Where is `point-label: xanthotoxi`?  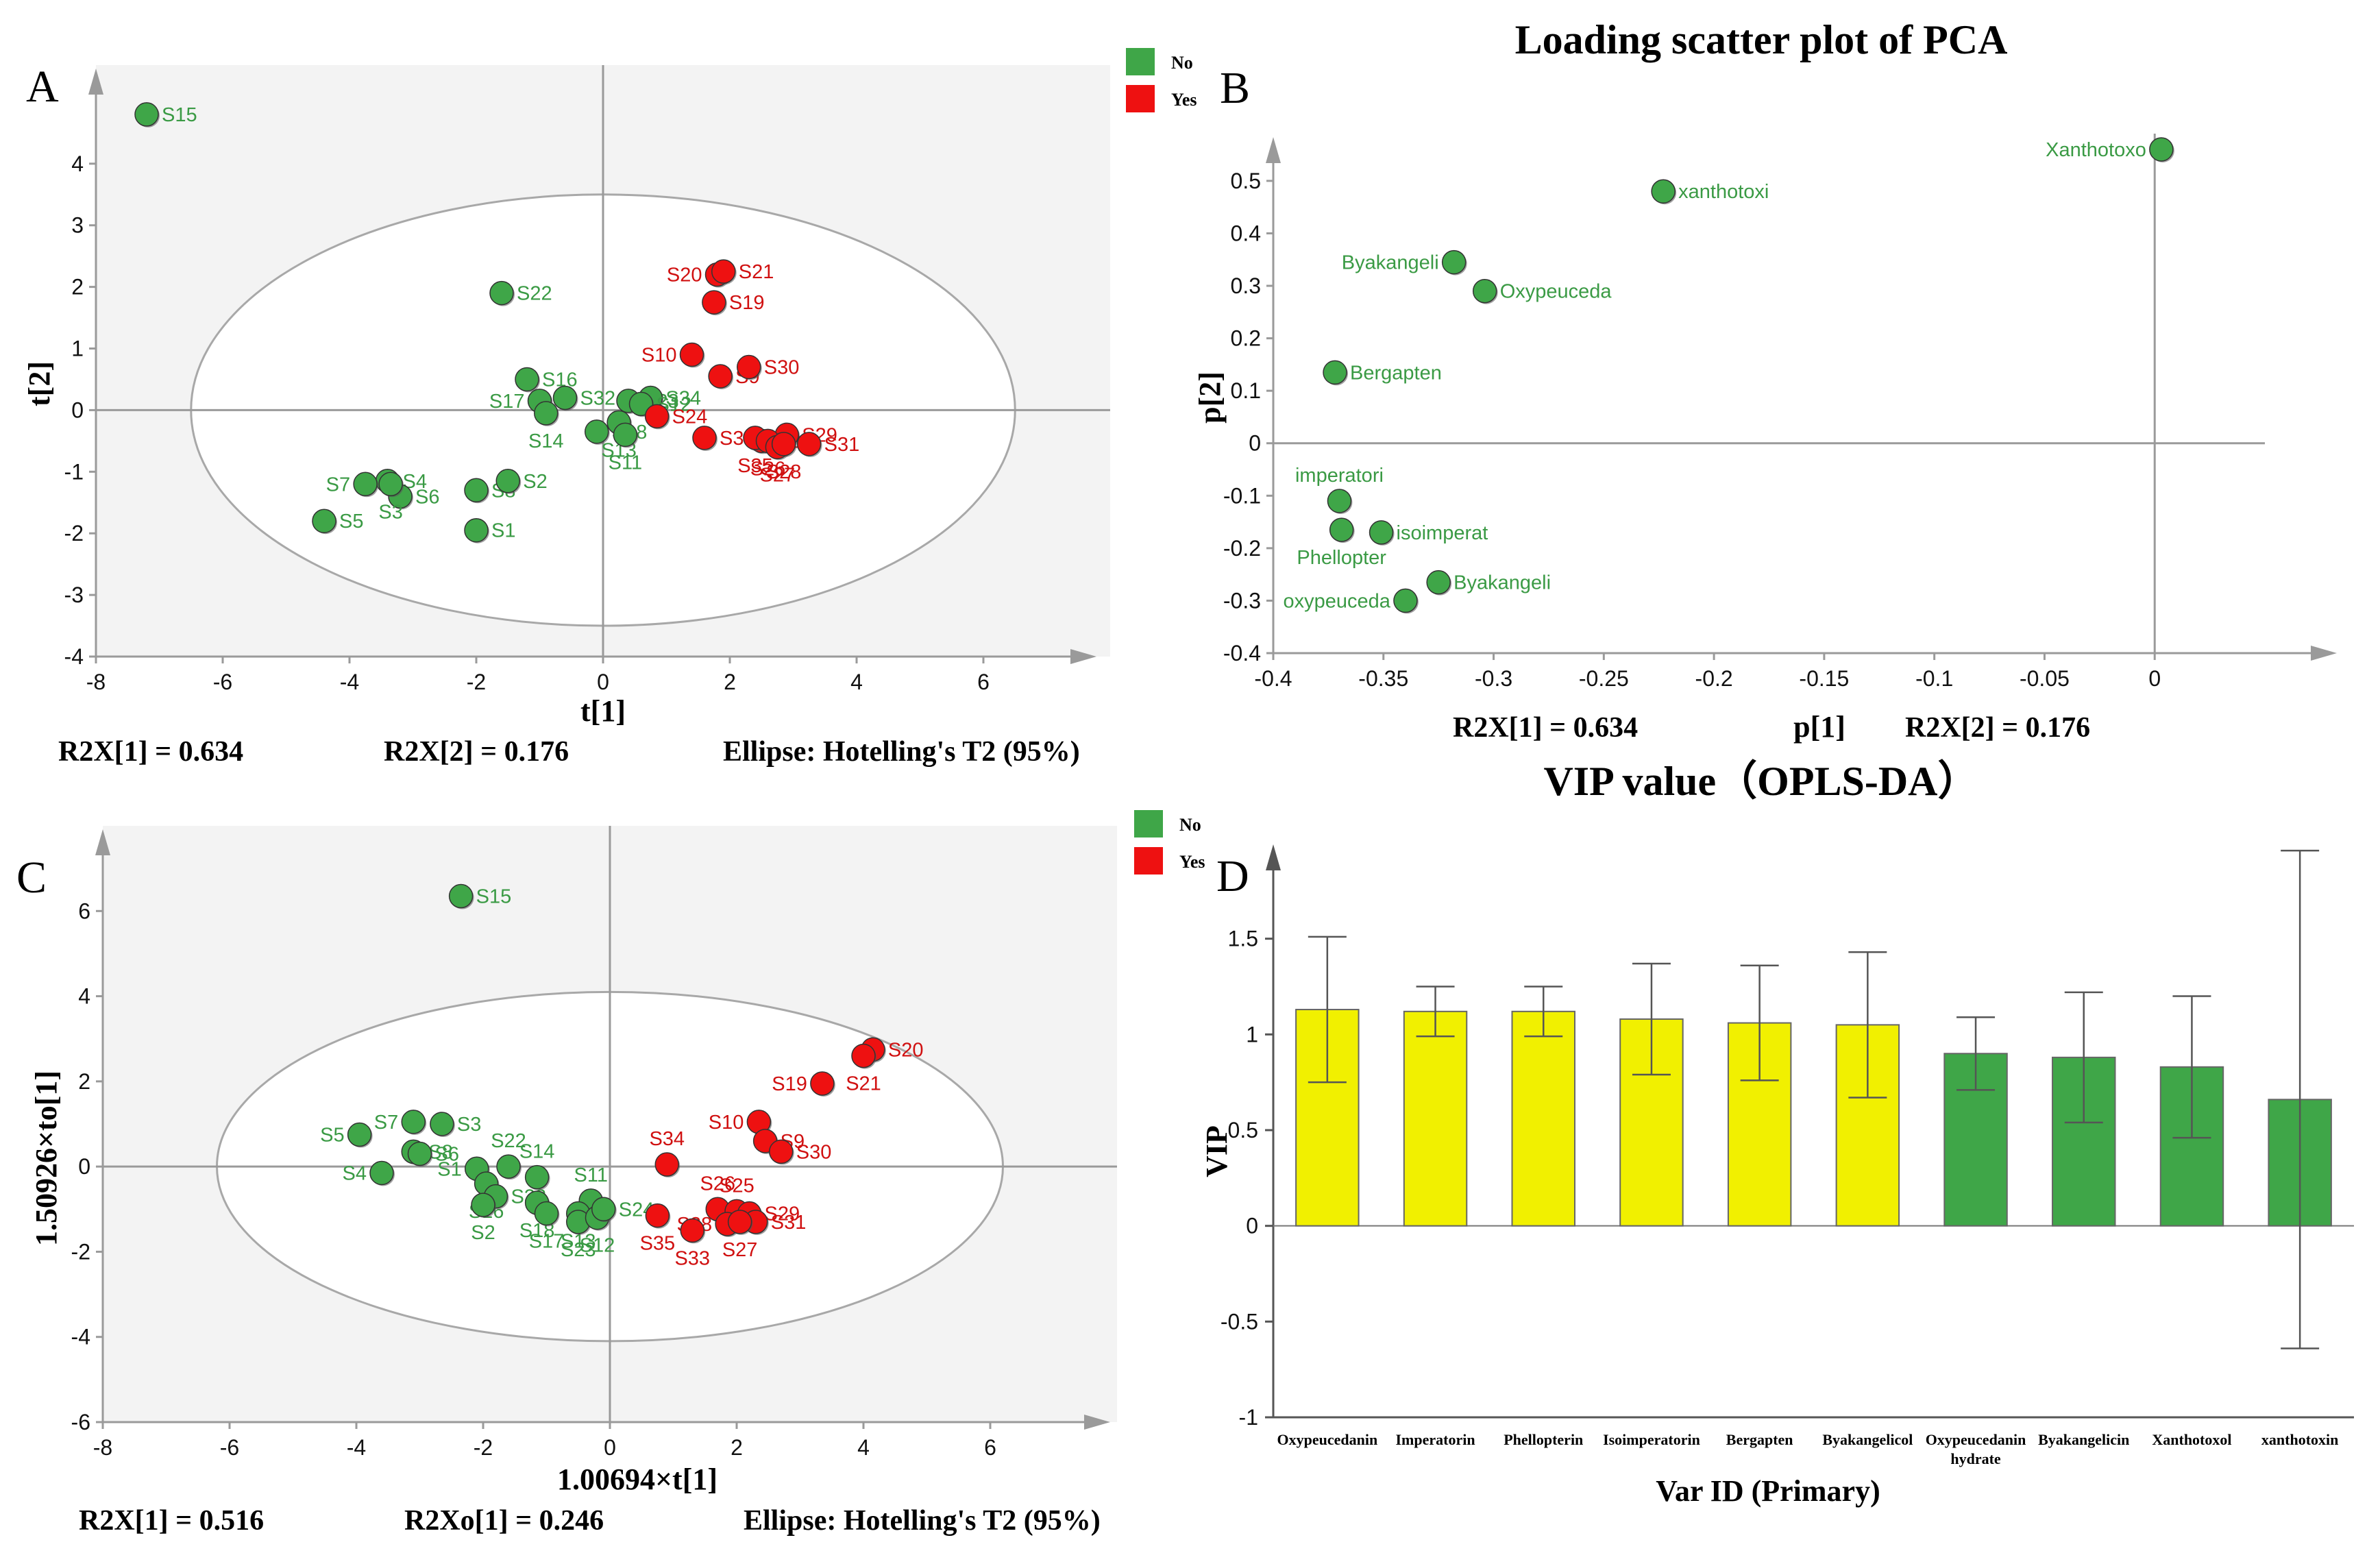
point-label: xanthotoxi is located at coordinates (1723, 192).